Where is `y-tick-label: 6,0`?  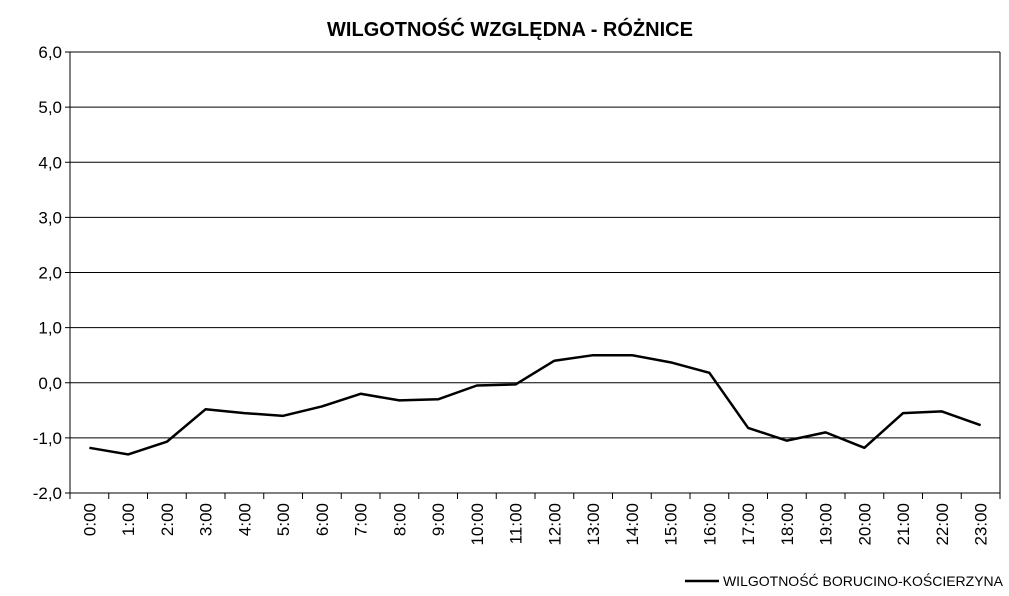 y-tick-label: 6,0 is located at coordinates (50, 52).